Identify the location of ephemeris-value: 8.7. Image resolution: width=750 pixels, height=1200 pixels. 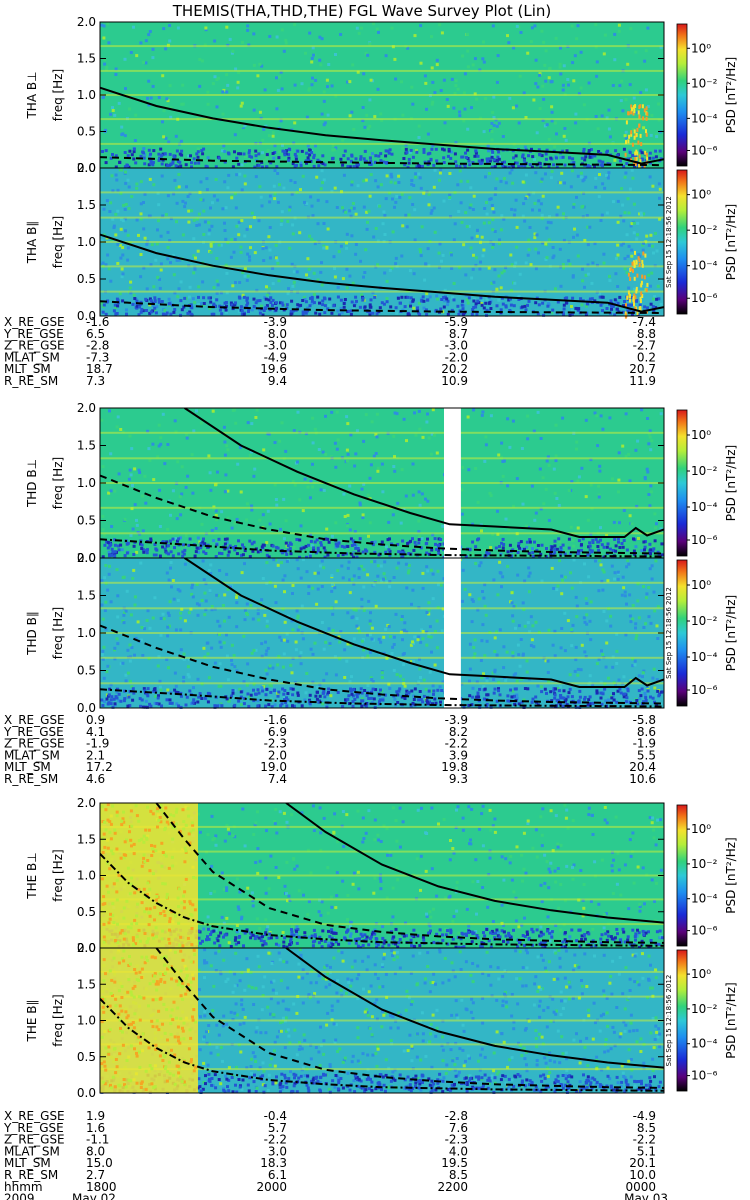
(458, 334).